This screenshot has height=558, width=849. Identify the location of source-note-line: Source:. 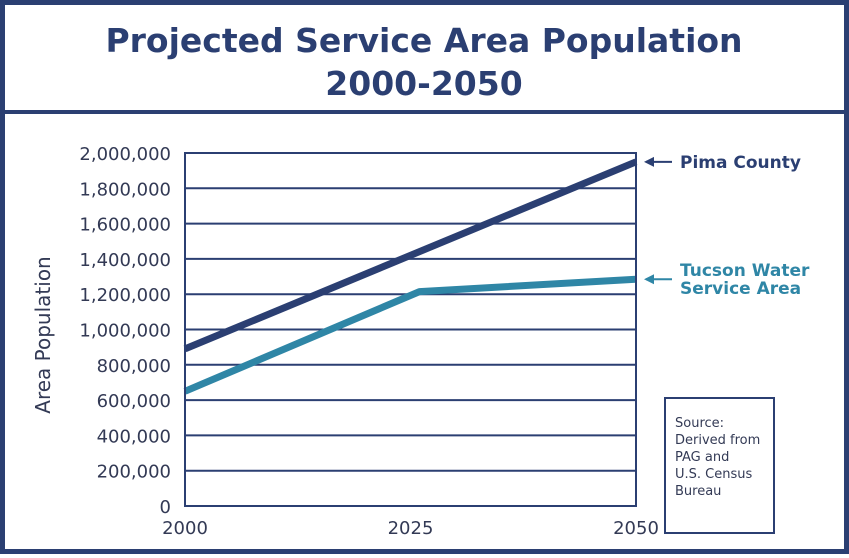
(699, 423).